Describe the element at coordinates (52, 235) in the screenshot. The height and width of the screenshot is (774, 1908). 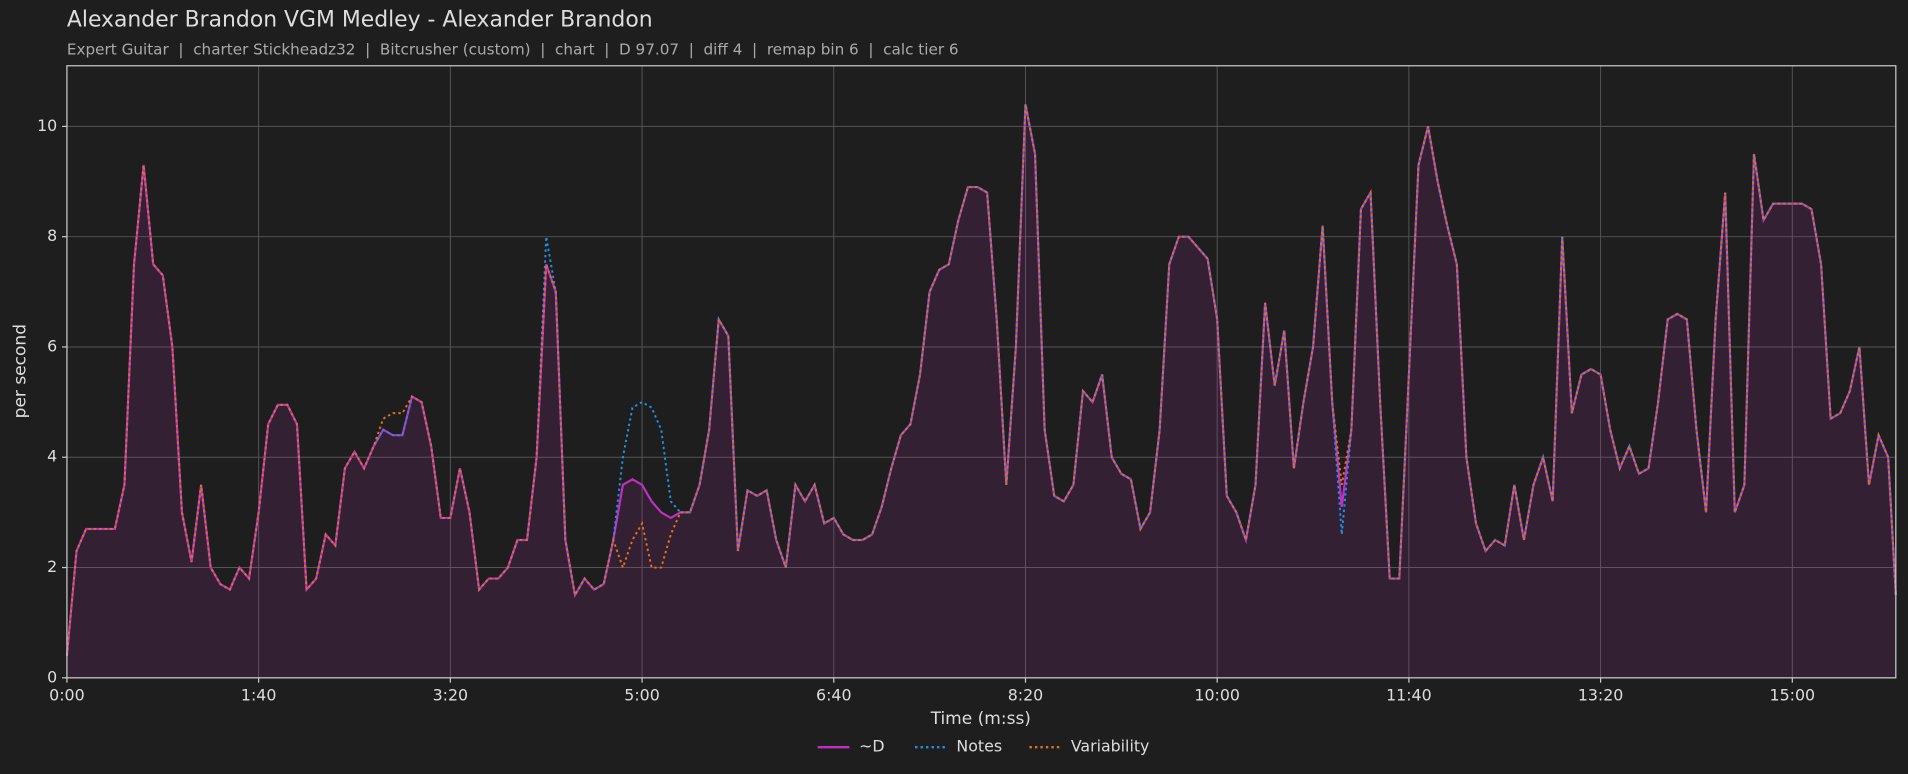
I see `y-tick-label: 8` at that location.